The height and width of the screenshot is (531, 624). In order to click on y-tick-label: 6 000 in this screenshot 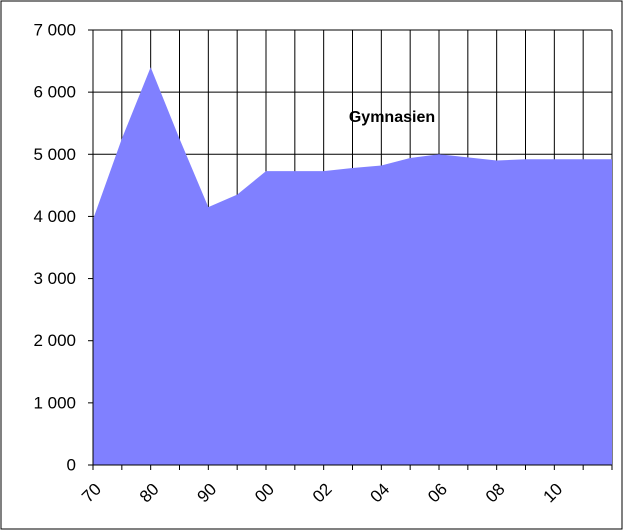, I will do `click(54, 92)`.